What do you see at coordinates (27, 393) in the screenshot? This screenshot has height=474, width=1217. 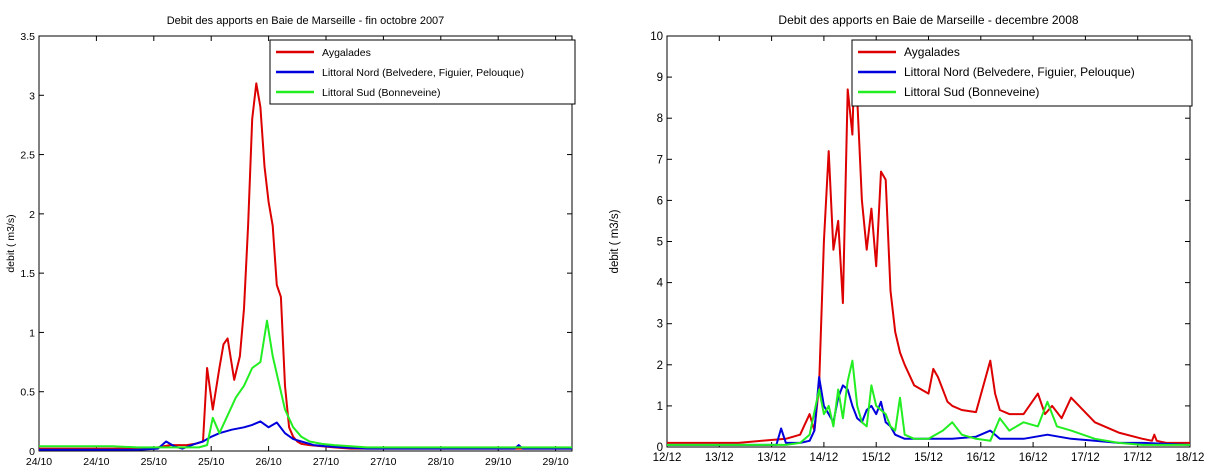 I see `y-tick-label: 0.5` at bounding box center [27, 393].